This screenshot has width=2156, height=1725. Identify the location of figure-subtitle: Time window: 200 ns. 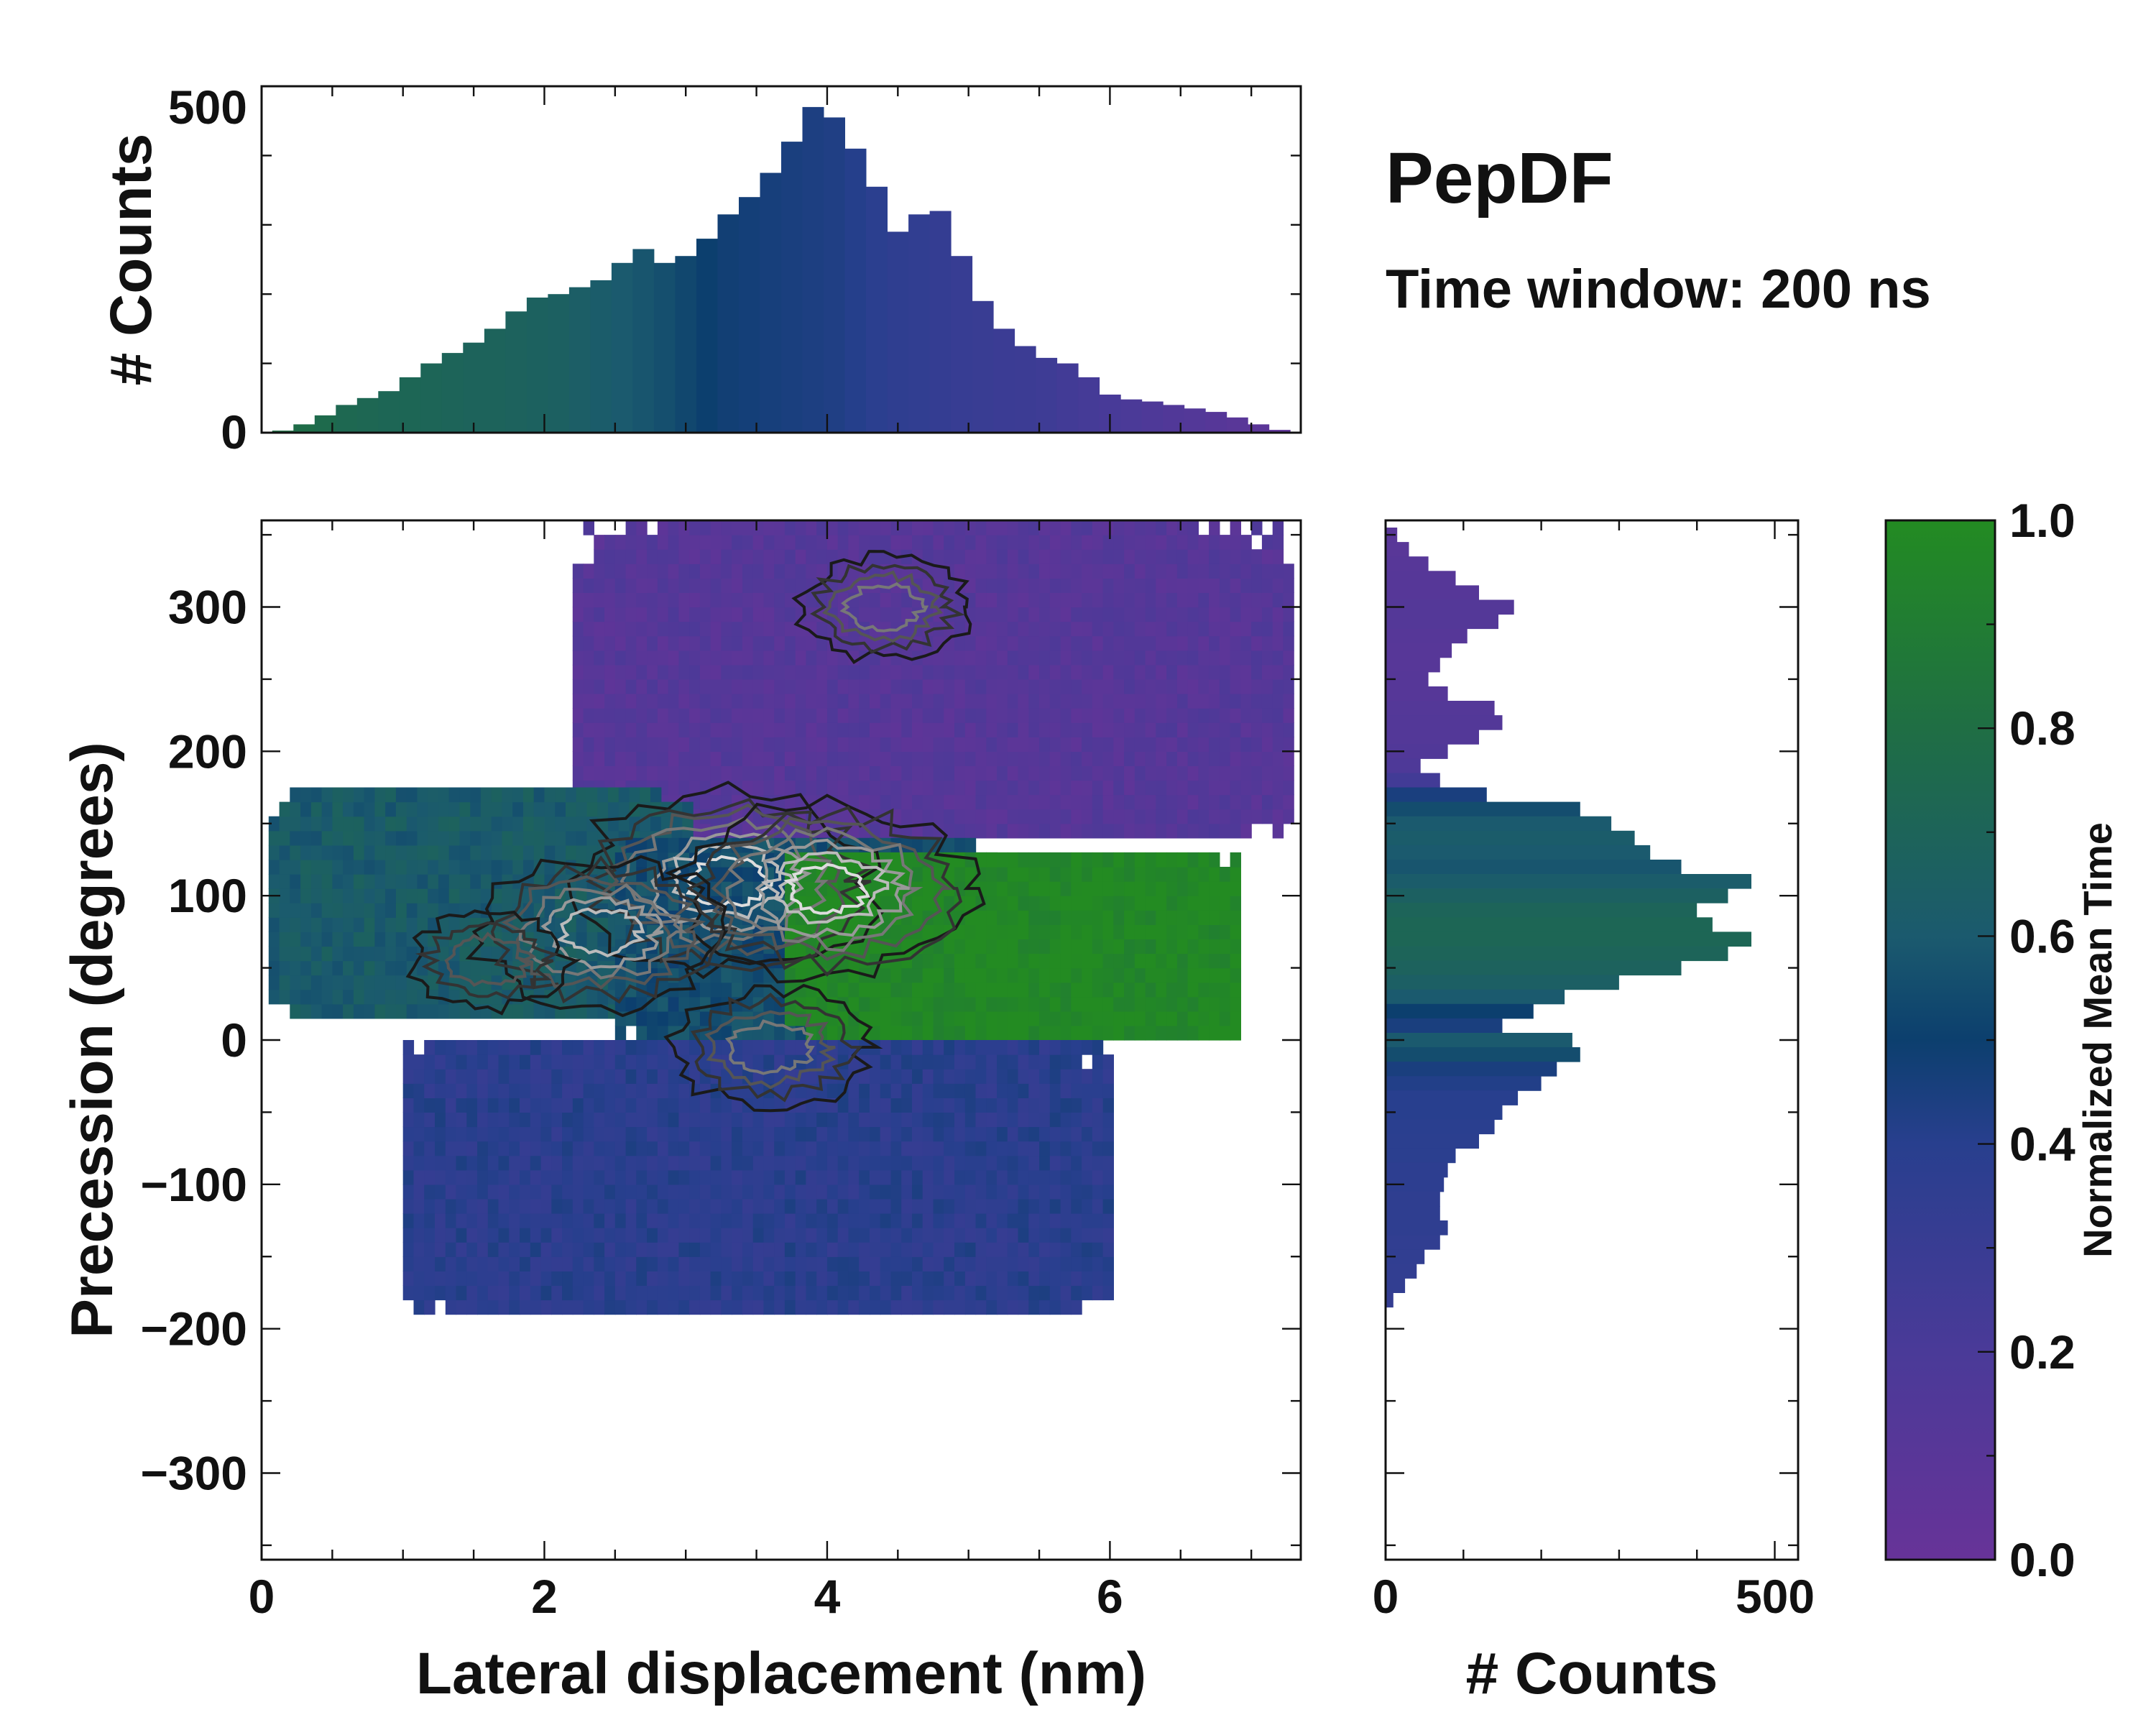
(1658, 289).